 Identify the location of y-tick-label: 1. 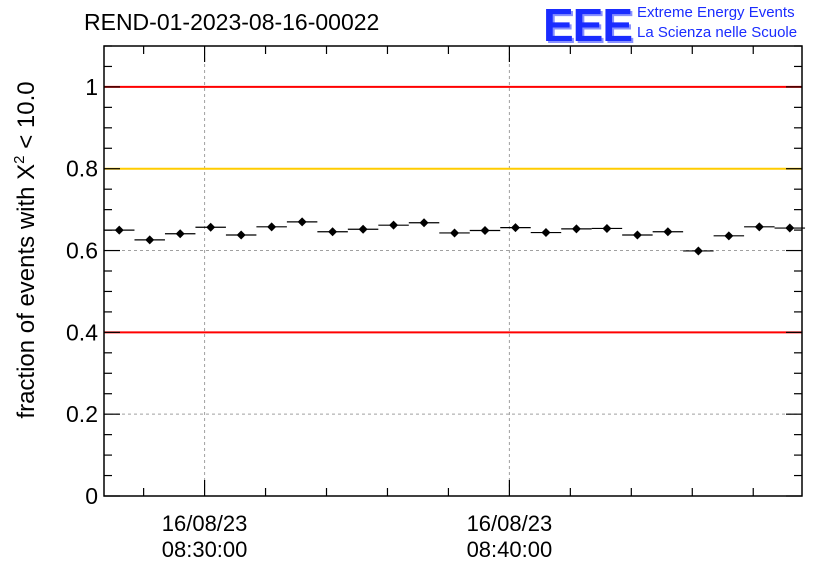
(91, 87).